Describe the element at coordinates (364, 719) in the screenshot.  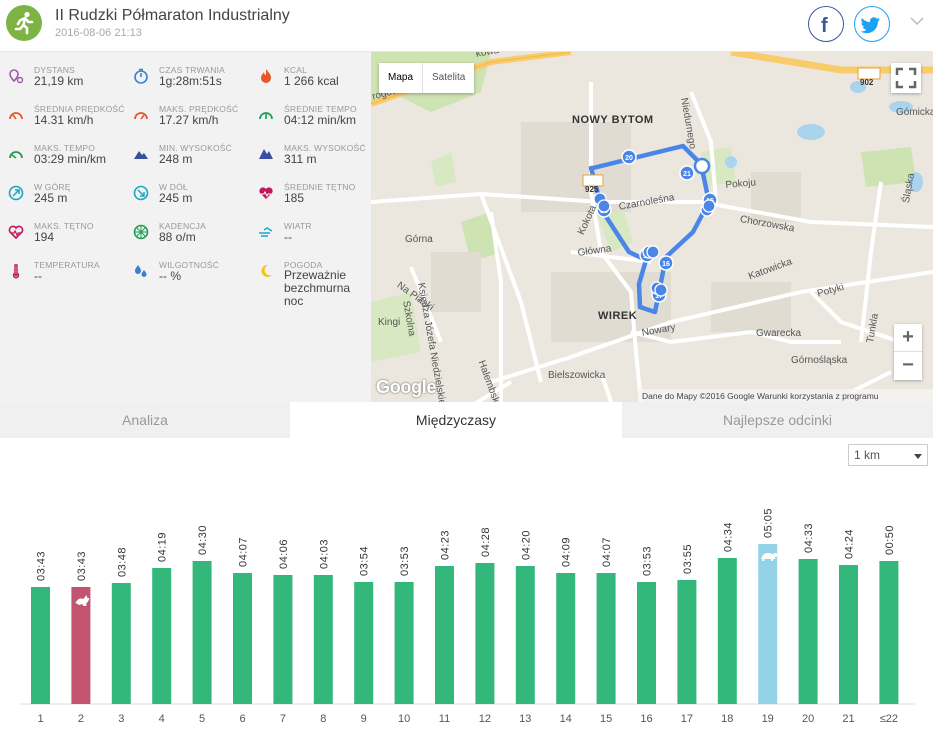
I see `split-category-label: 9` at that location.